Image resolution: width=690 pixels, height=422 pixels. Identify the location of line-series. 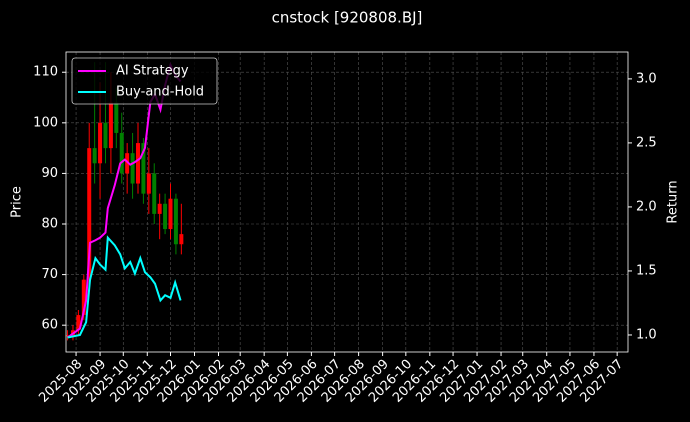
(124, 287).